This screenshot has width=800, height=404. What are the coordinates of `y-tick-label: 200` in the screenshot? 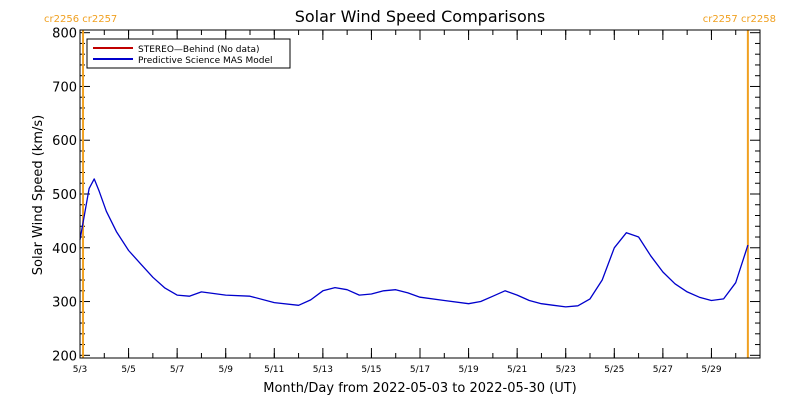 It's located at (64, 356).